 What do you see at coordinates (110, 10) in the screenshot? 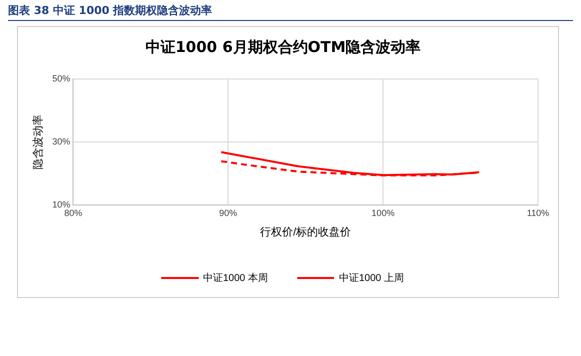
I see `text: 图表 38 中证 1000 指数期权隐含波动率` at bounding box center [110, 10].